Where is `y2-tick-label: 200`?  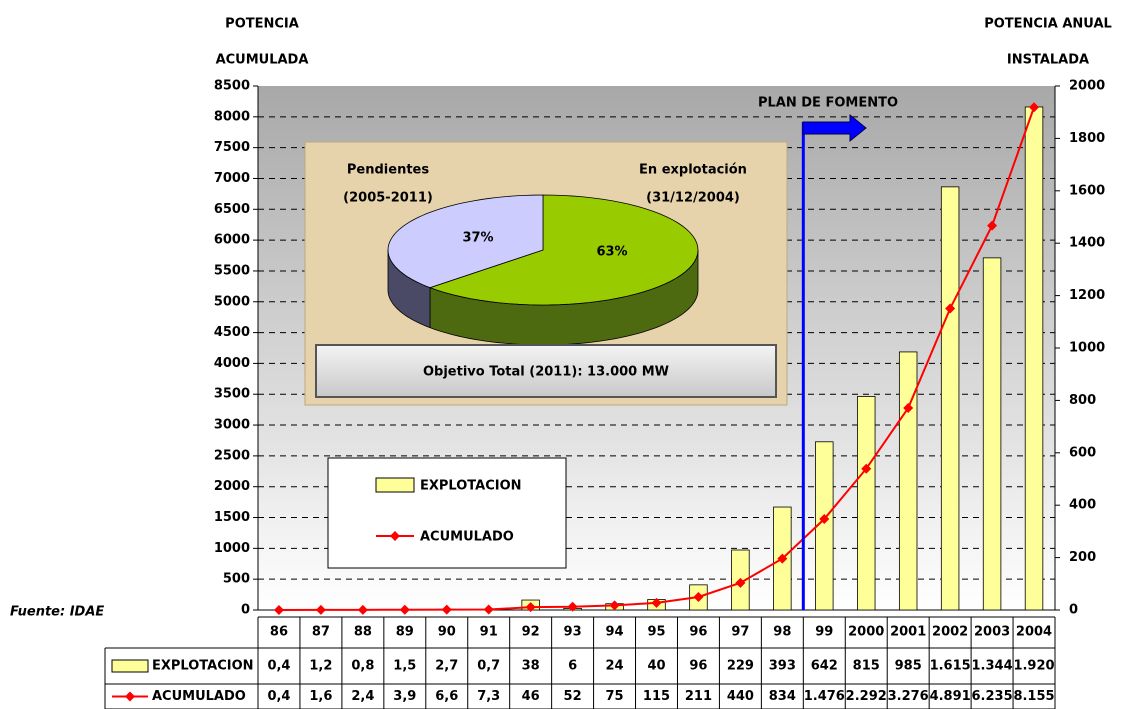 y2-tick-label: 200 is located at coordinates (1082, 557).